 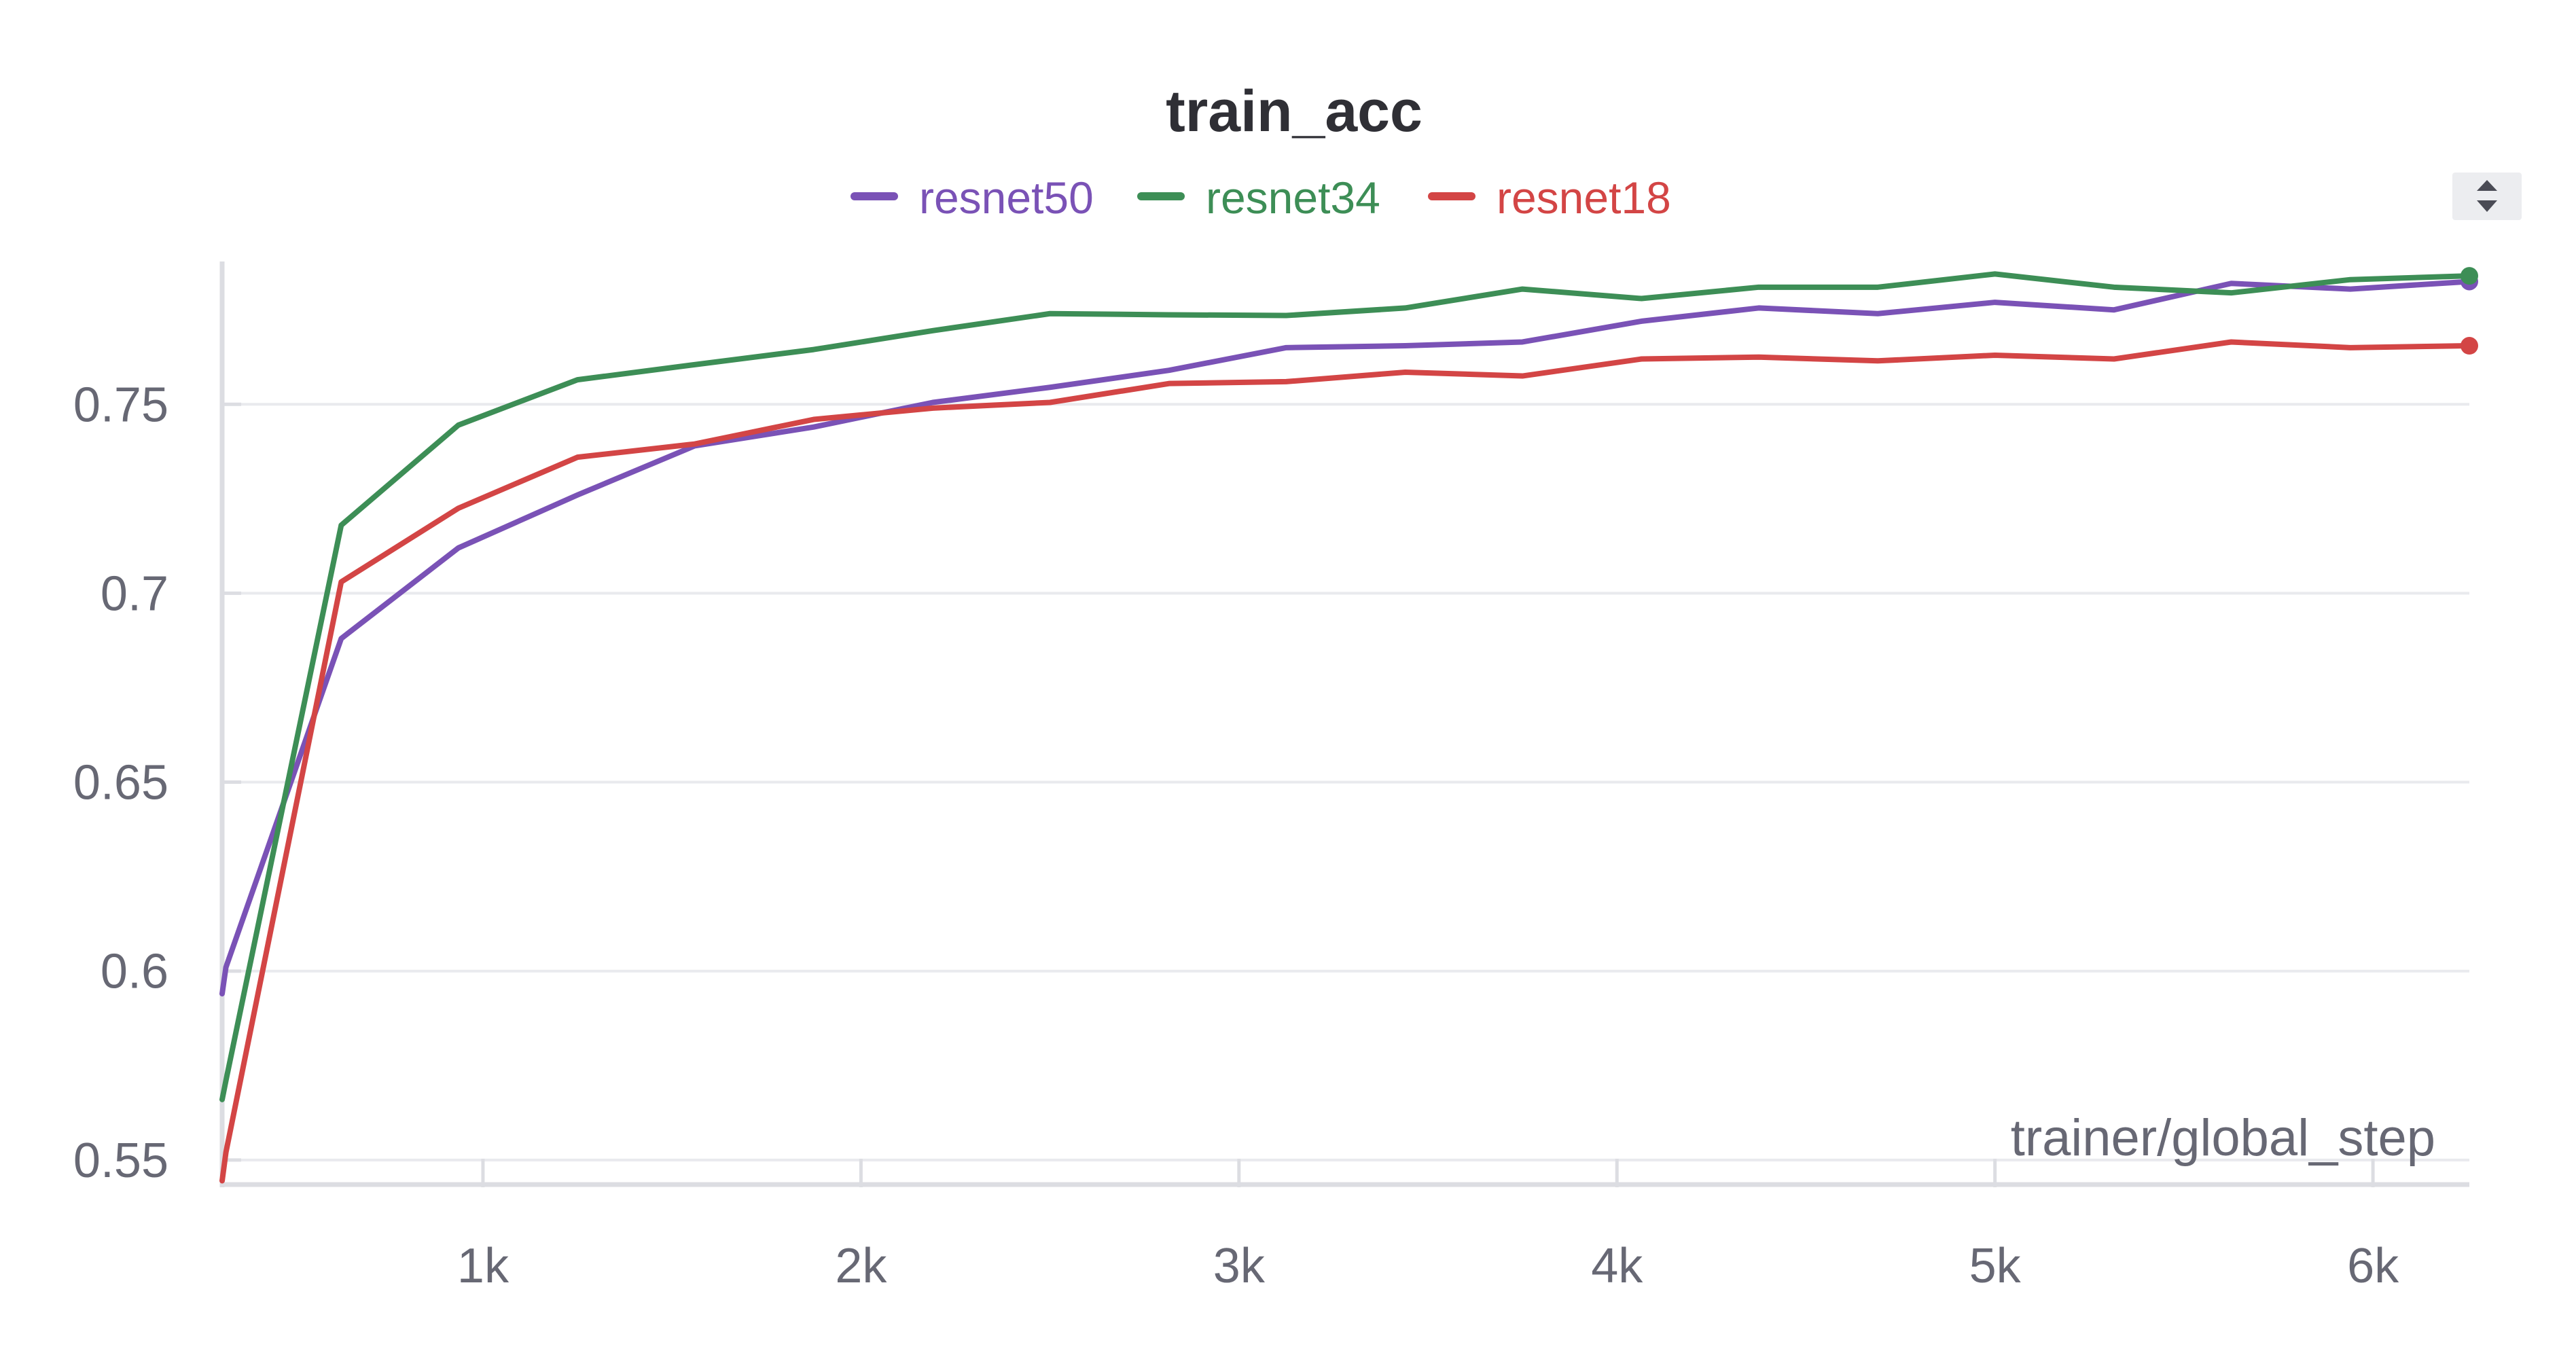 I want to click on y-tick-label-3: 0.7, so click(x=134, y=593).